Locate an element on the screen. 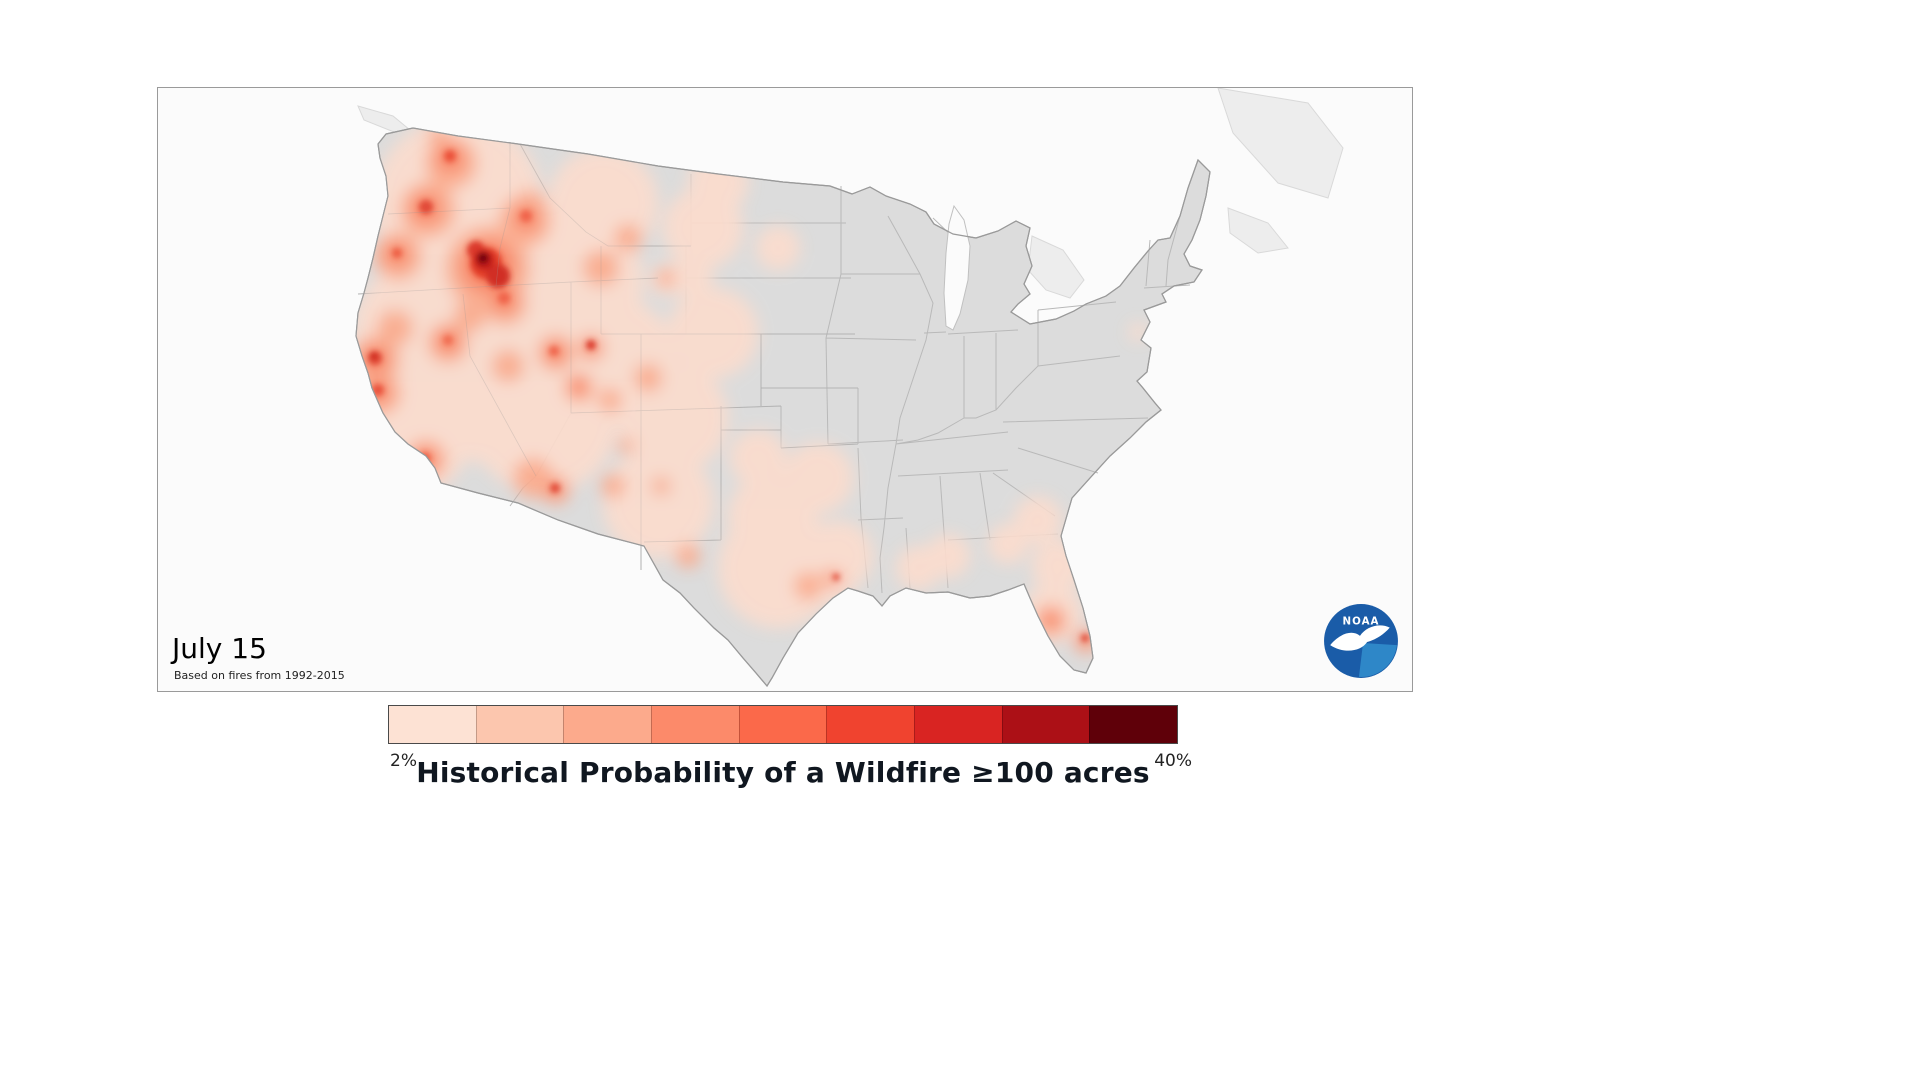 This screenshot has width=1920, height=1080. noaa-logo-text: NOAA is located at coordinates (1361, 622).